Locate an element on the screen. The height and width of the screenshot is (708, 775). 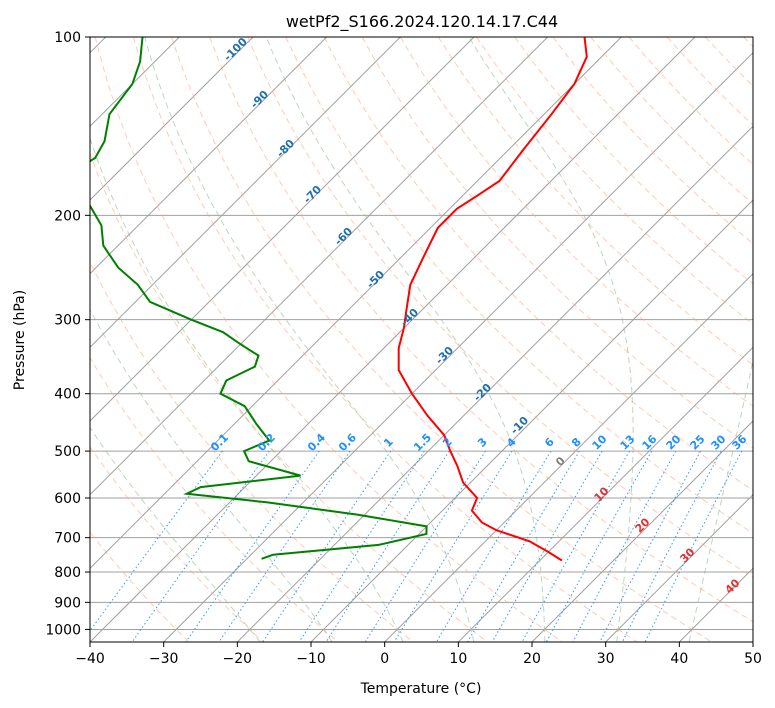
x-tick-label: 50 is located at coordinates (753, 659).